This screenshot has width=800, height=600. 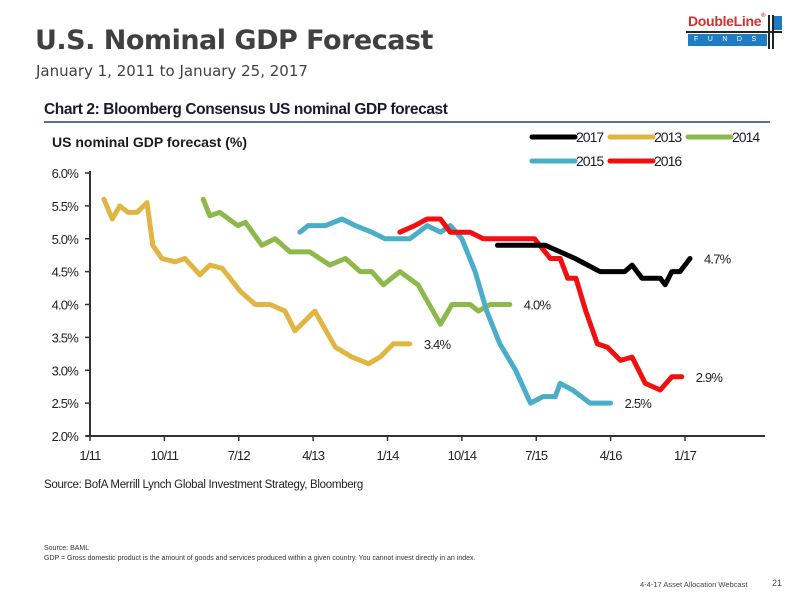 What do you see at coordinates (718, 258) in the screenshot?
I see `end-label-2017: 4.7%` at bounding box center [718, 258].